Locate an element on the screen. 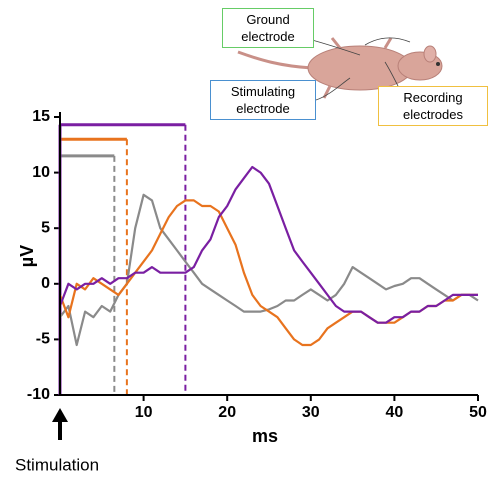 The width and height of the screenshot is (492, 480). x-tick-label: 50 is located at coordinates (478, 412).